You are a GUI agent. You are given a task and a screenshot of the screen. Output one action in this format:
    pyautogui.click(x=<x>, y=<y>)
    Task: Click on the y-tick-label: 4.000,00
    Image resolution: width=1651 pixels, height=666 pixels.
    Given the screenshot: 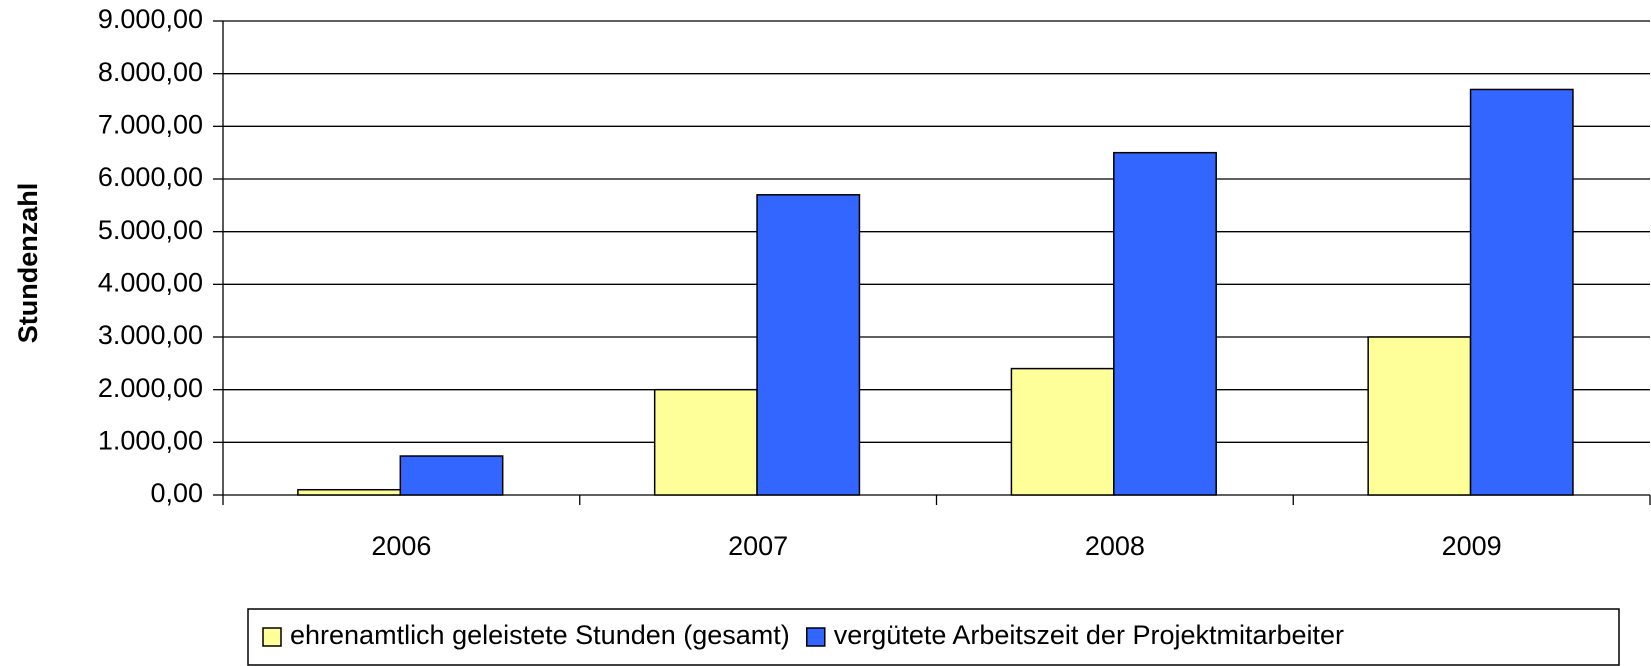 What is the action you would take?
    pyautogui.click(x=150, y=282)
    